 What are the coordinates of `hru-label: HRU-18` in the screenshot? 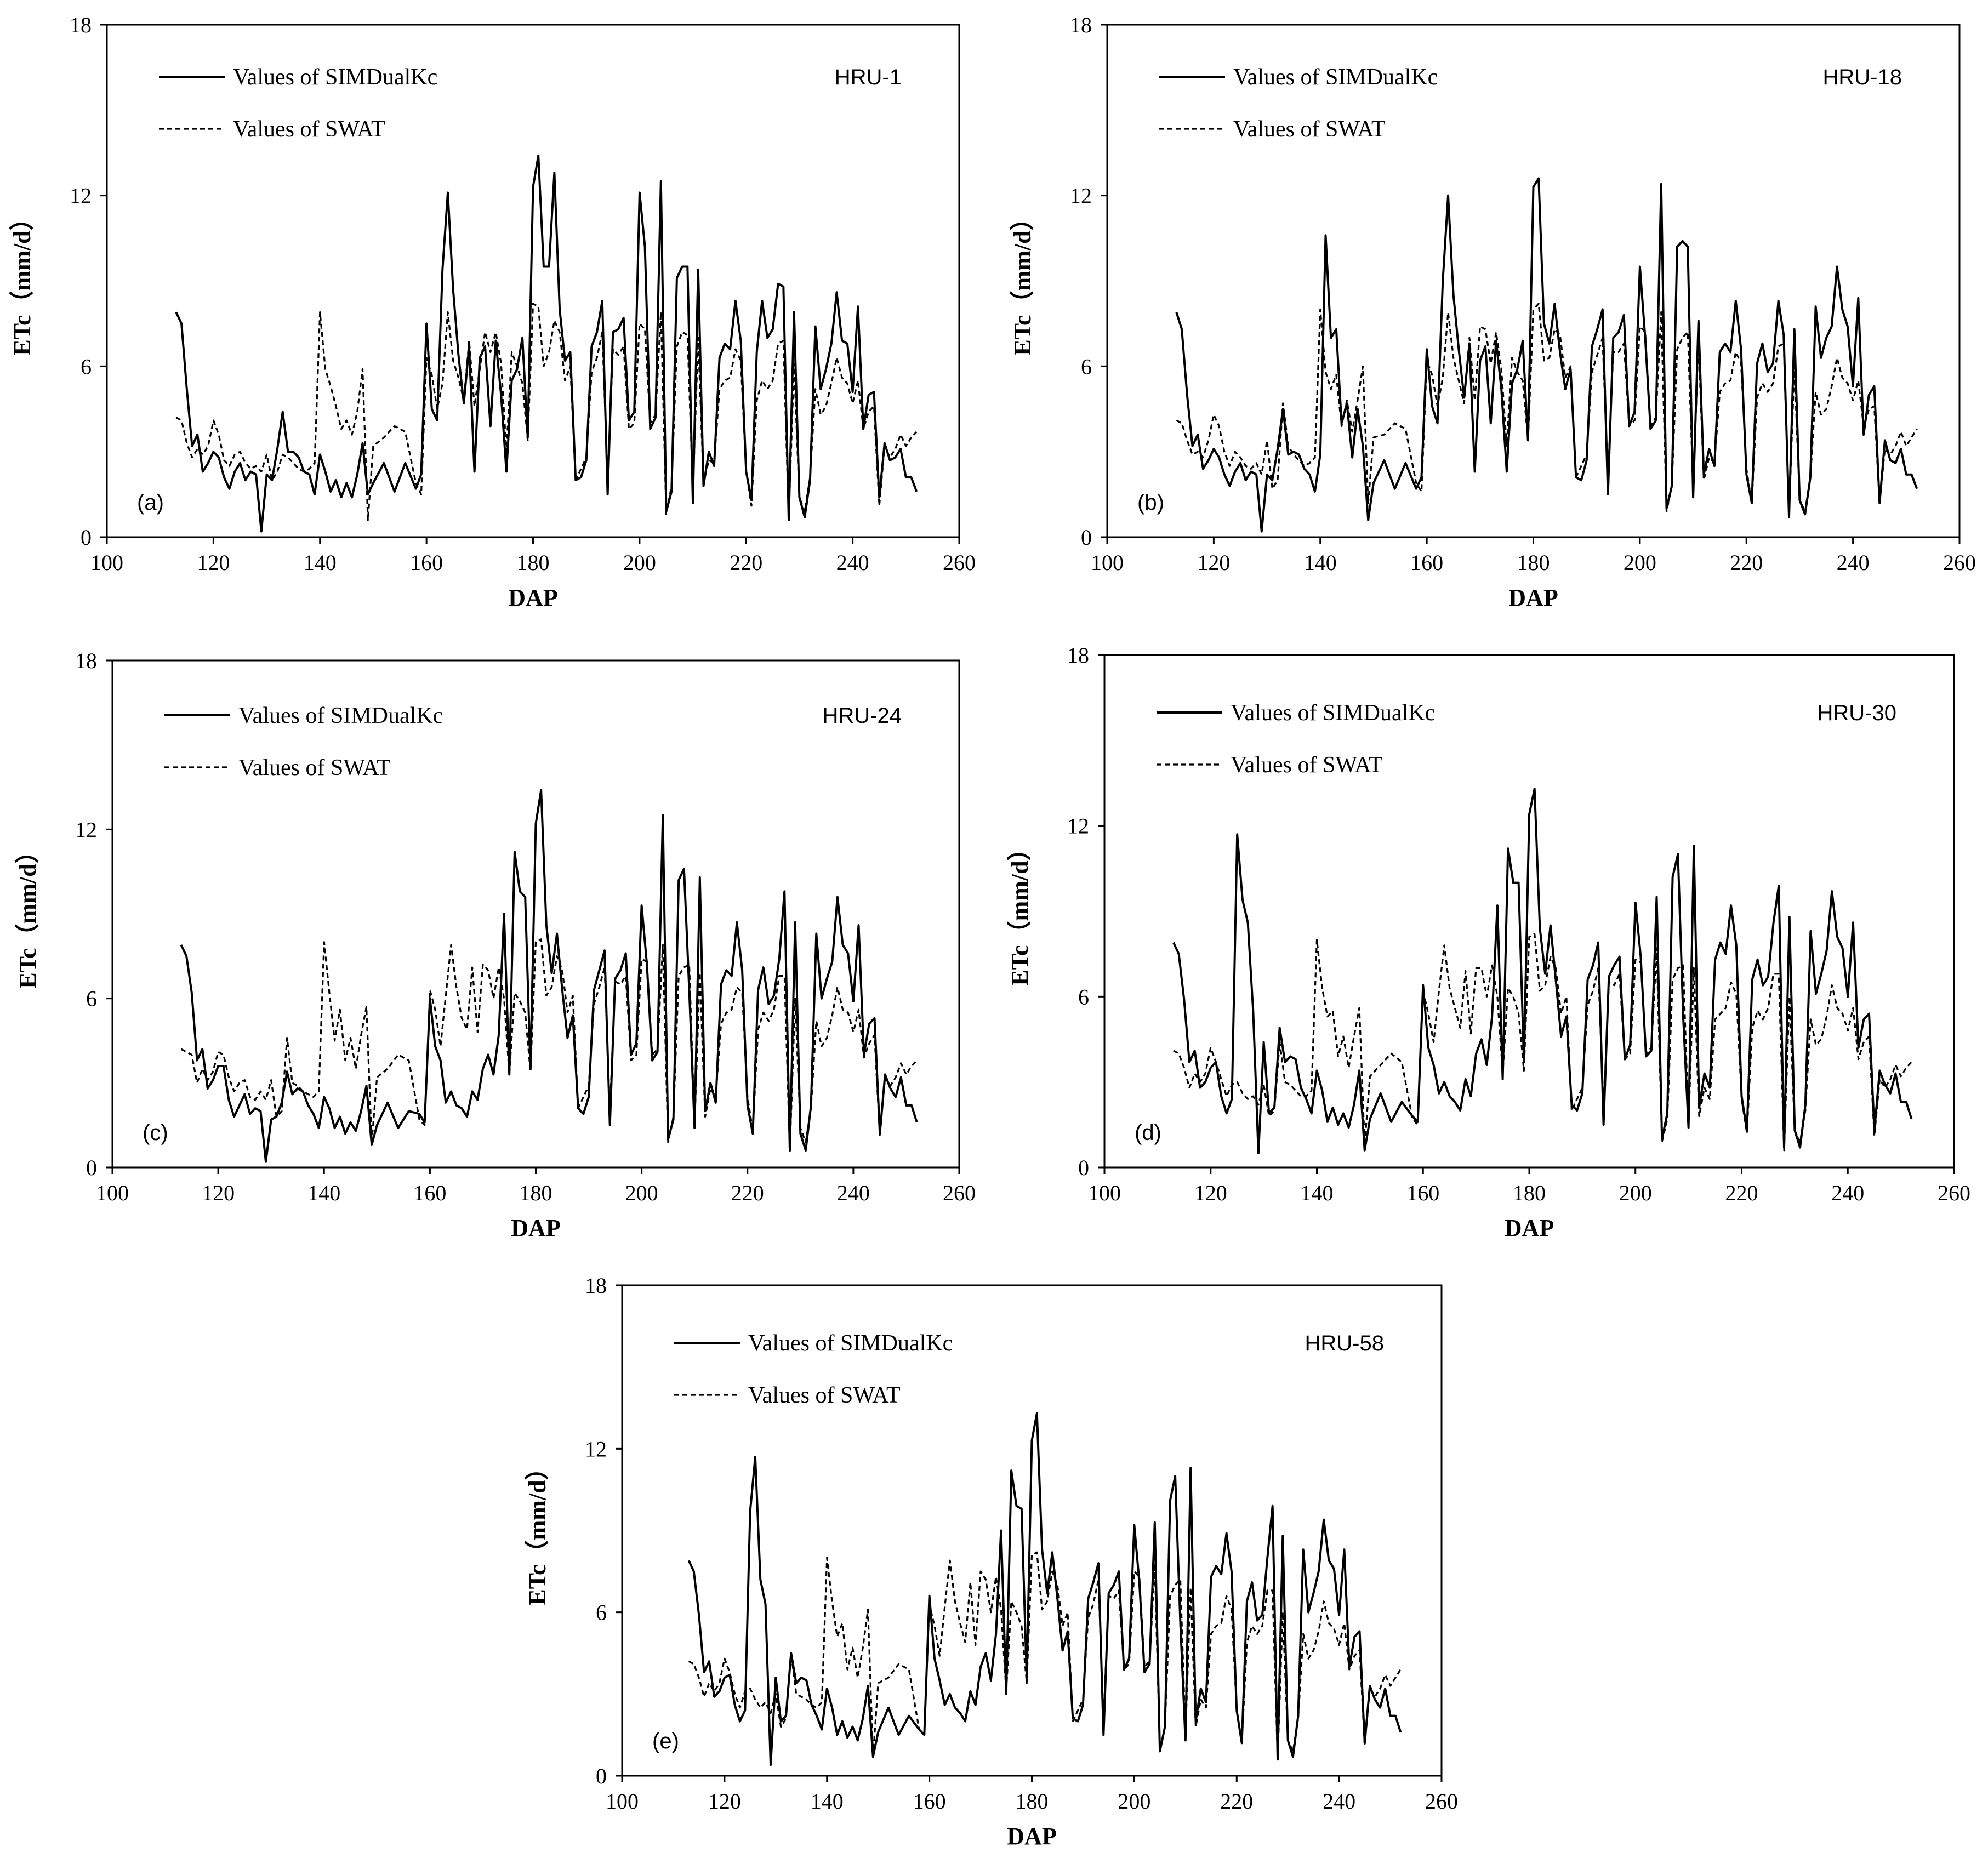 It's located at (1862, 77).